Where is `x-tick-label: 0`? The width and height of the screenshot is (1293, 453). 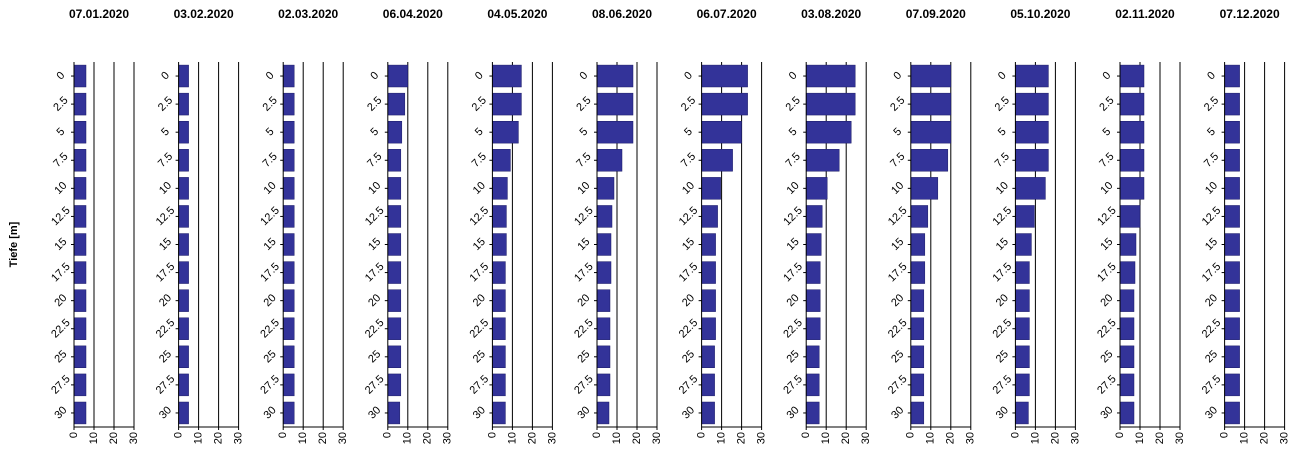 x-tick-label: 0 is located at coordinates (1120, 435).